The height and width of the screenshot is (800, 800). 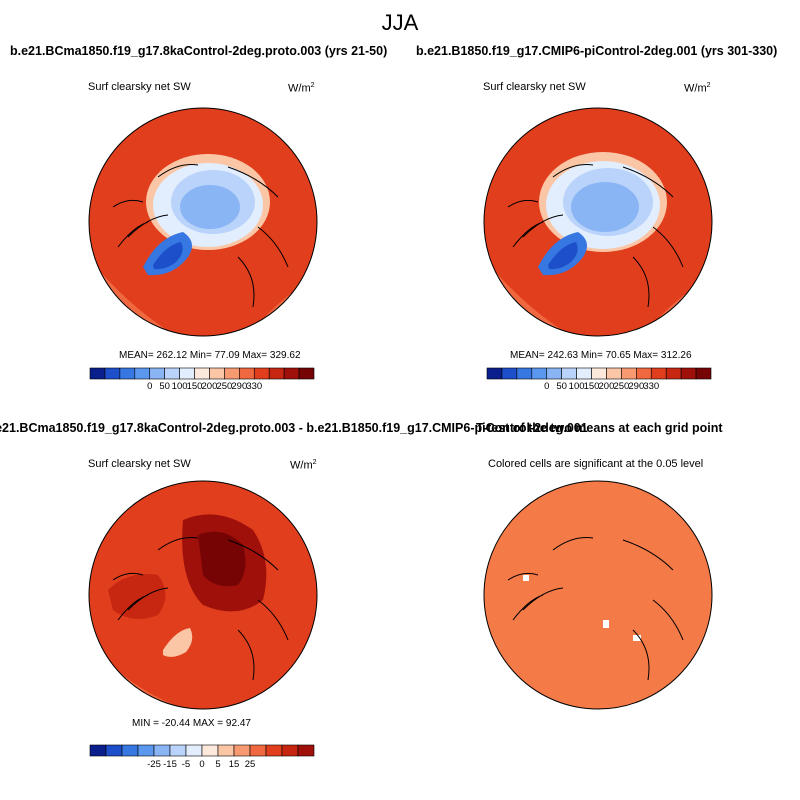 I want to click on panel2-colorbar, so click(x=599, y=373).